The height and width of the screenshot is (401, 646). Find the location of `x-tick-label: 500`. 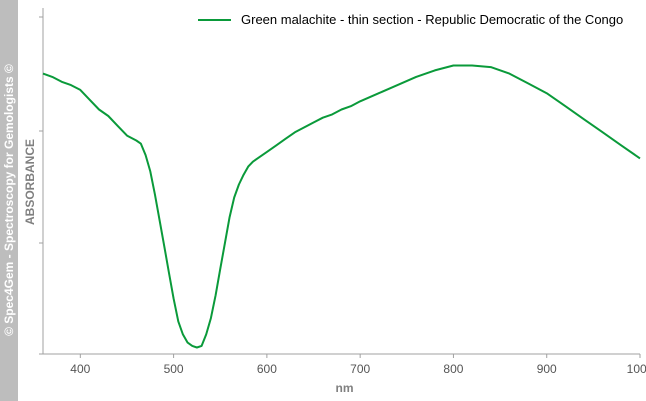

x-tick-label: 500 is located at coordinates (174, 369).